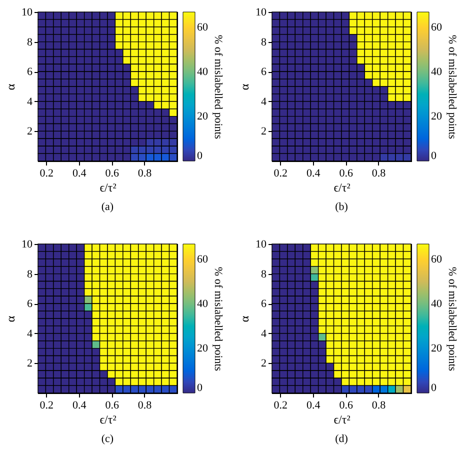 This screenshot has width=468, height=464. I want to click on text: (d), so click(341, 439).